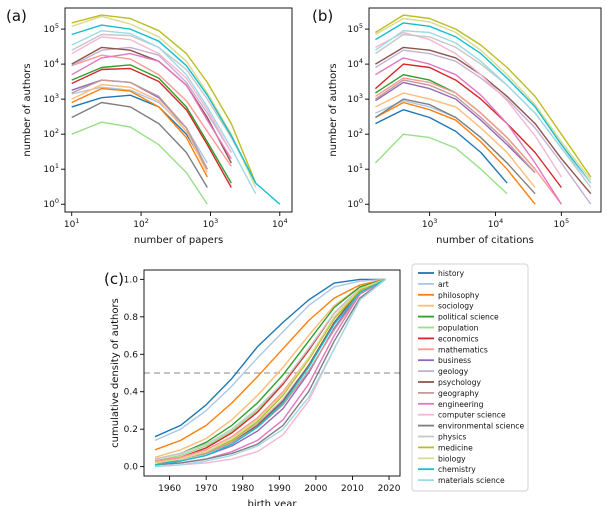 This screenshot has height=506, width=607. What do you see at coordinates (169, 489) in the screenshot?
I see `chart-c-x-tick-label: 1960` at bounding box center [169, 489].